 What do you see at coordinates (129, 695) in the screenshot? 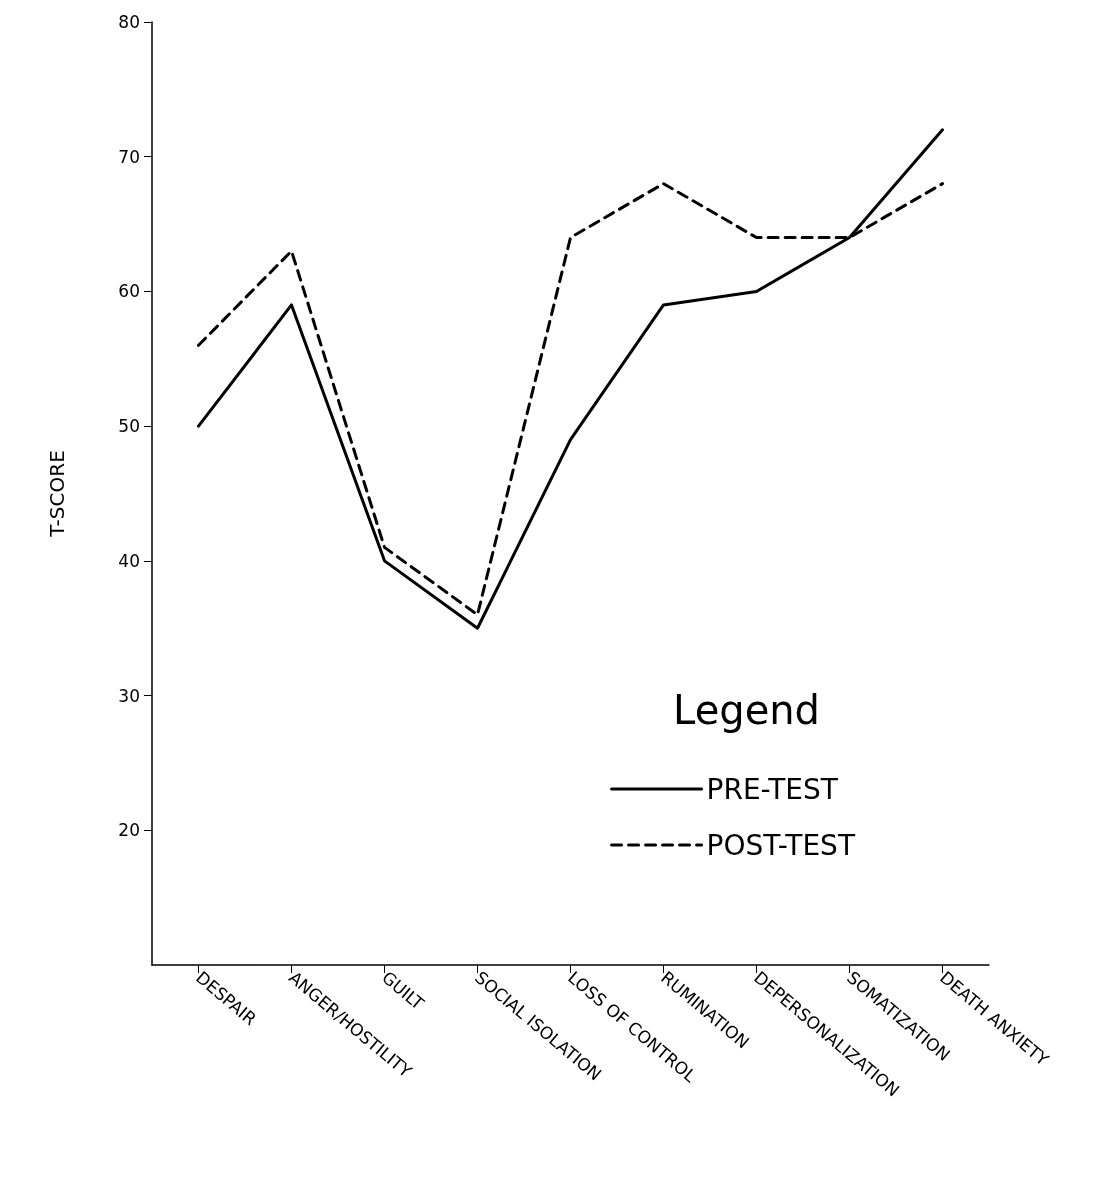
I see `y-tick-label: 30` at bounding box center [129, 695].